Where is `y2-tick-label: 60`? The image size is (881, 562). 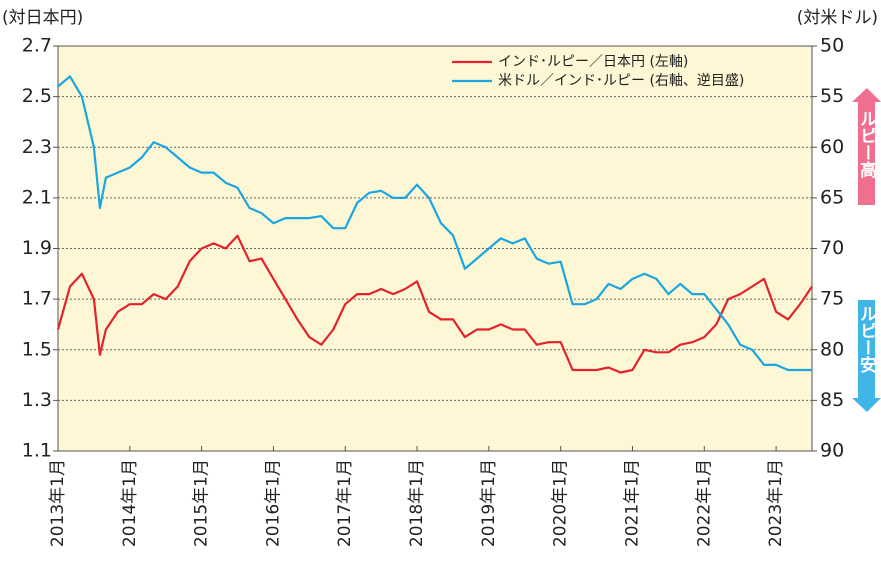
y2-tick-label: 60 is located at coordinates (832, 147).